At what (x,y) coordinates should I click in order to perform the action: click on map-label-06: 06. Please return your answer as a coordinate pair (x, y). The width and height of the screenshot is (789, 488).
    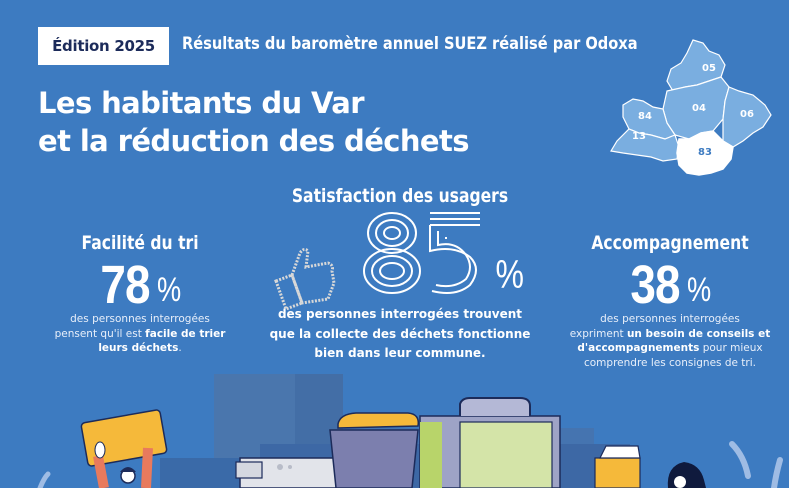
    Looking at the image, I should click on (747, 114).